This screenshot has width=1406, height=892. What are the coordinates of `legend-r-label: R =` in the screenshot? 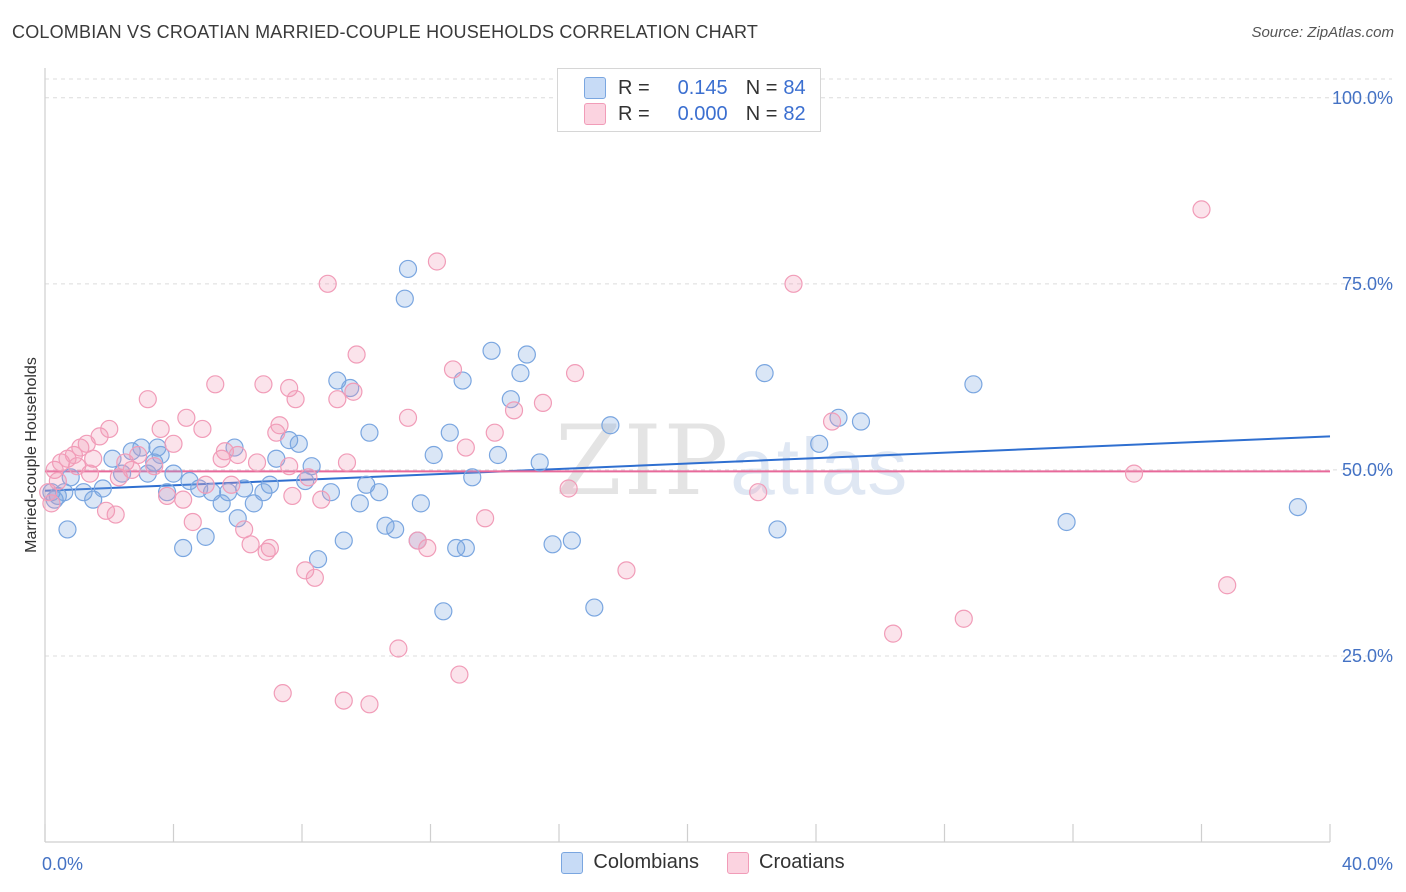 It's located at (634, 113).